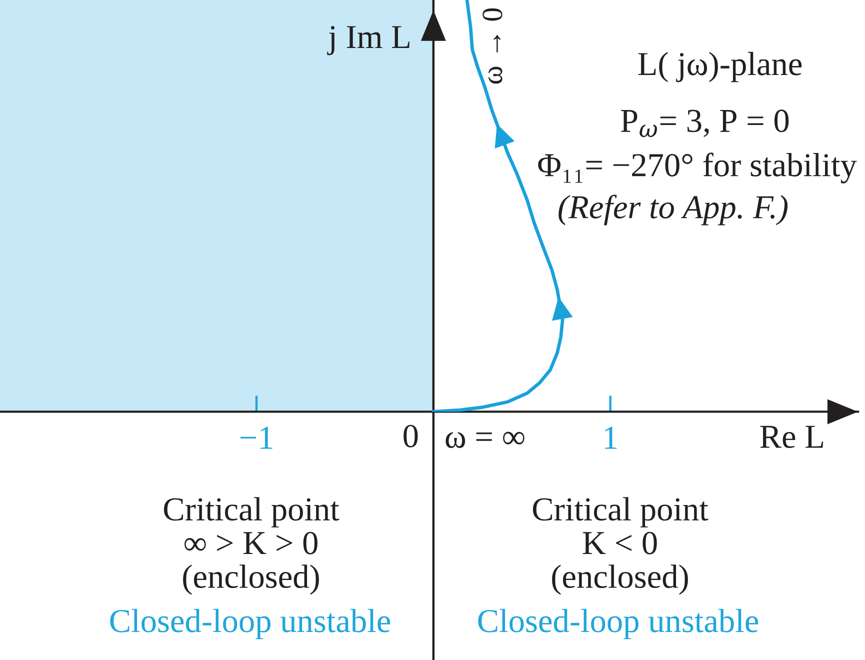 The image size is (865, 660). What do you see at coordinates (697, 168) in the screenshot?
I see `annotation: Φ₁₁= −270° for stability` at bounding box center [697, 168].